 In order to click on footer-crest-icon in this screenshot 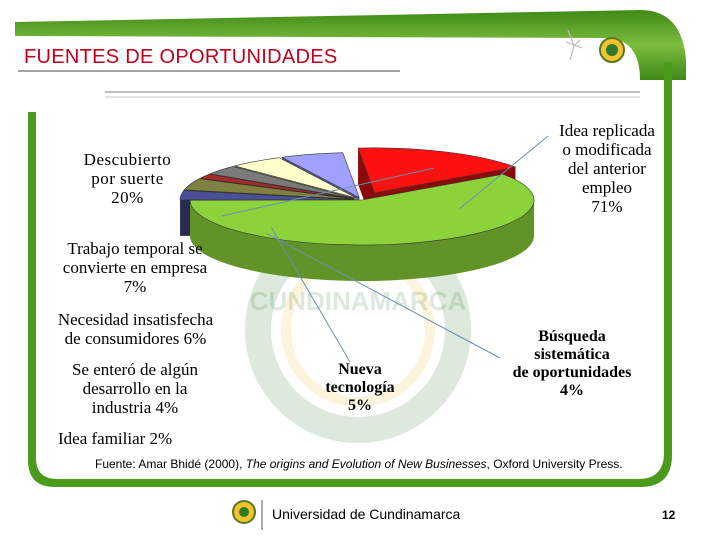, I will do `click(244, 512)`.